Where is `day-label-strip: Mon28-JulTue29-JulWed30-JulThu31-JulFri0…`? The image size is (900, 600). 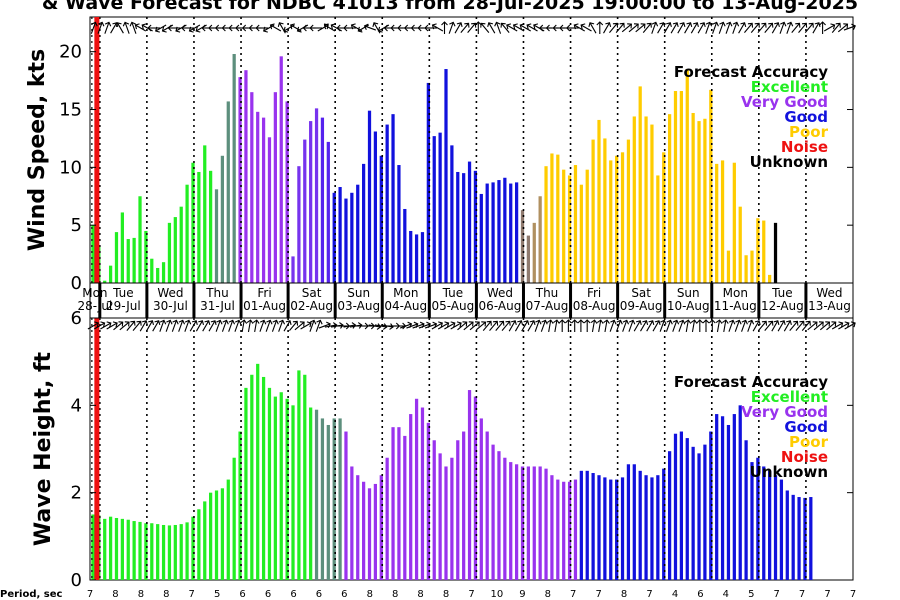
day-label-strip: Mon28-JulTue29-JulWed30-JulThu31-JulFri0… is located at coordinates (466, 300).